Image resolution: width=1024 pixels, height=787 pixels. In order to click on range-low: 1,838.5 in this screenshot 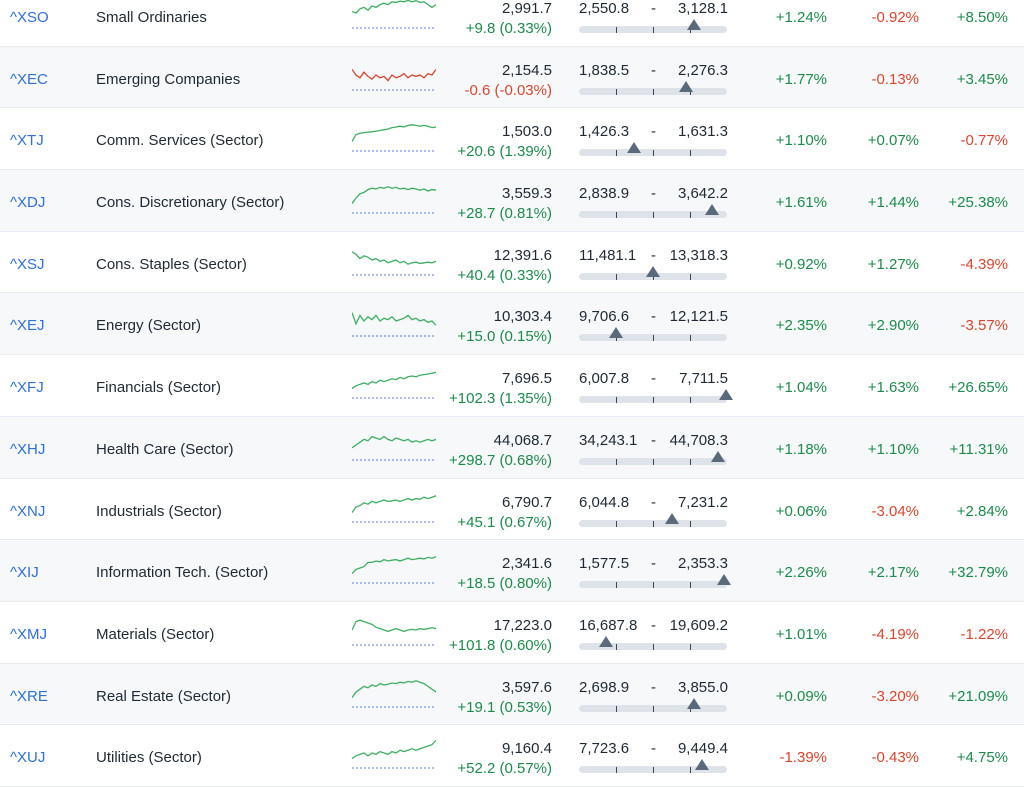, I will do `click(604, 70)`.